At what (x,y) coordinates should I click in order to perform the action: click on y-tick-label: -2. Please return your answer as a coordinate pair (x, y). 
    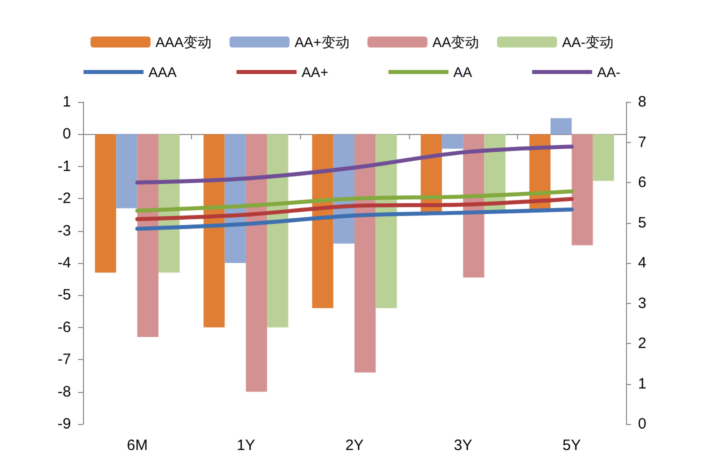
    Looking at the image, I should click on (64, 199).